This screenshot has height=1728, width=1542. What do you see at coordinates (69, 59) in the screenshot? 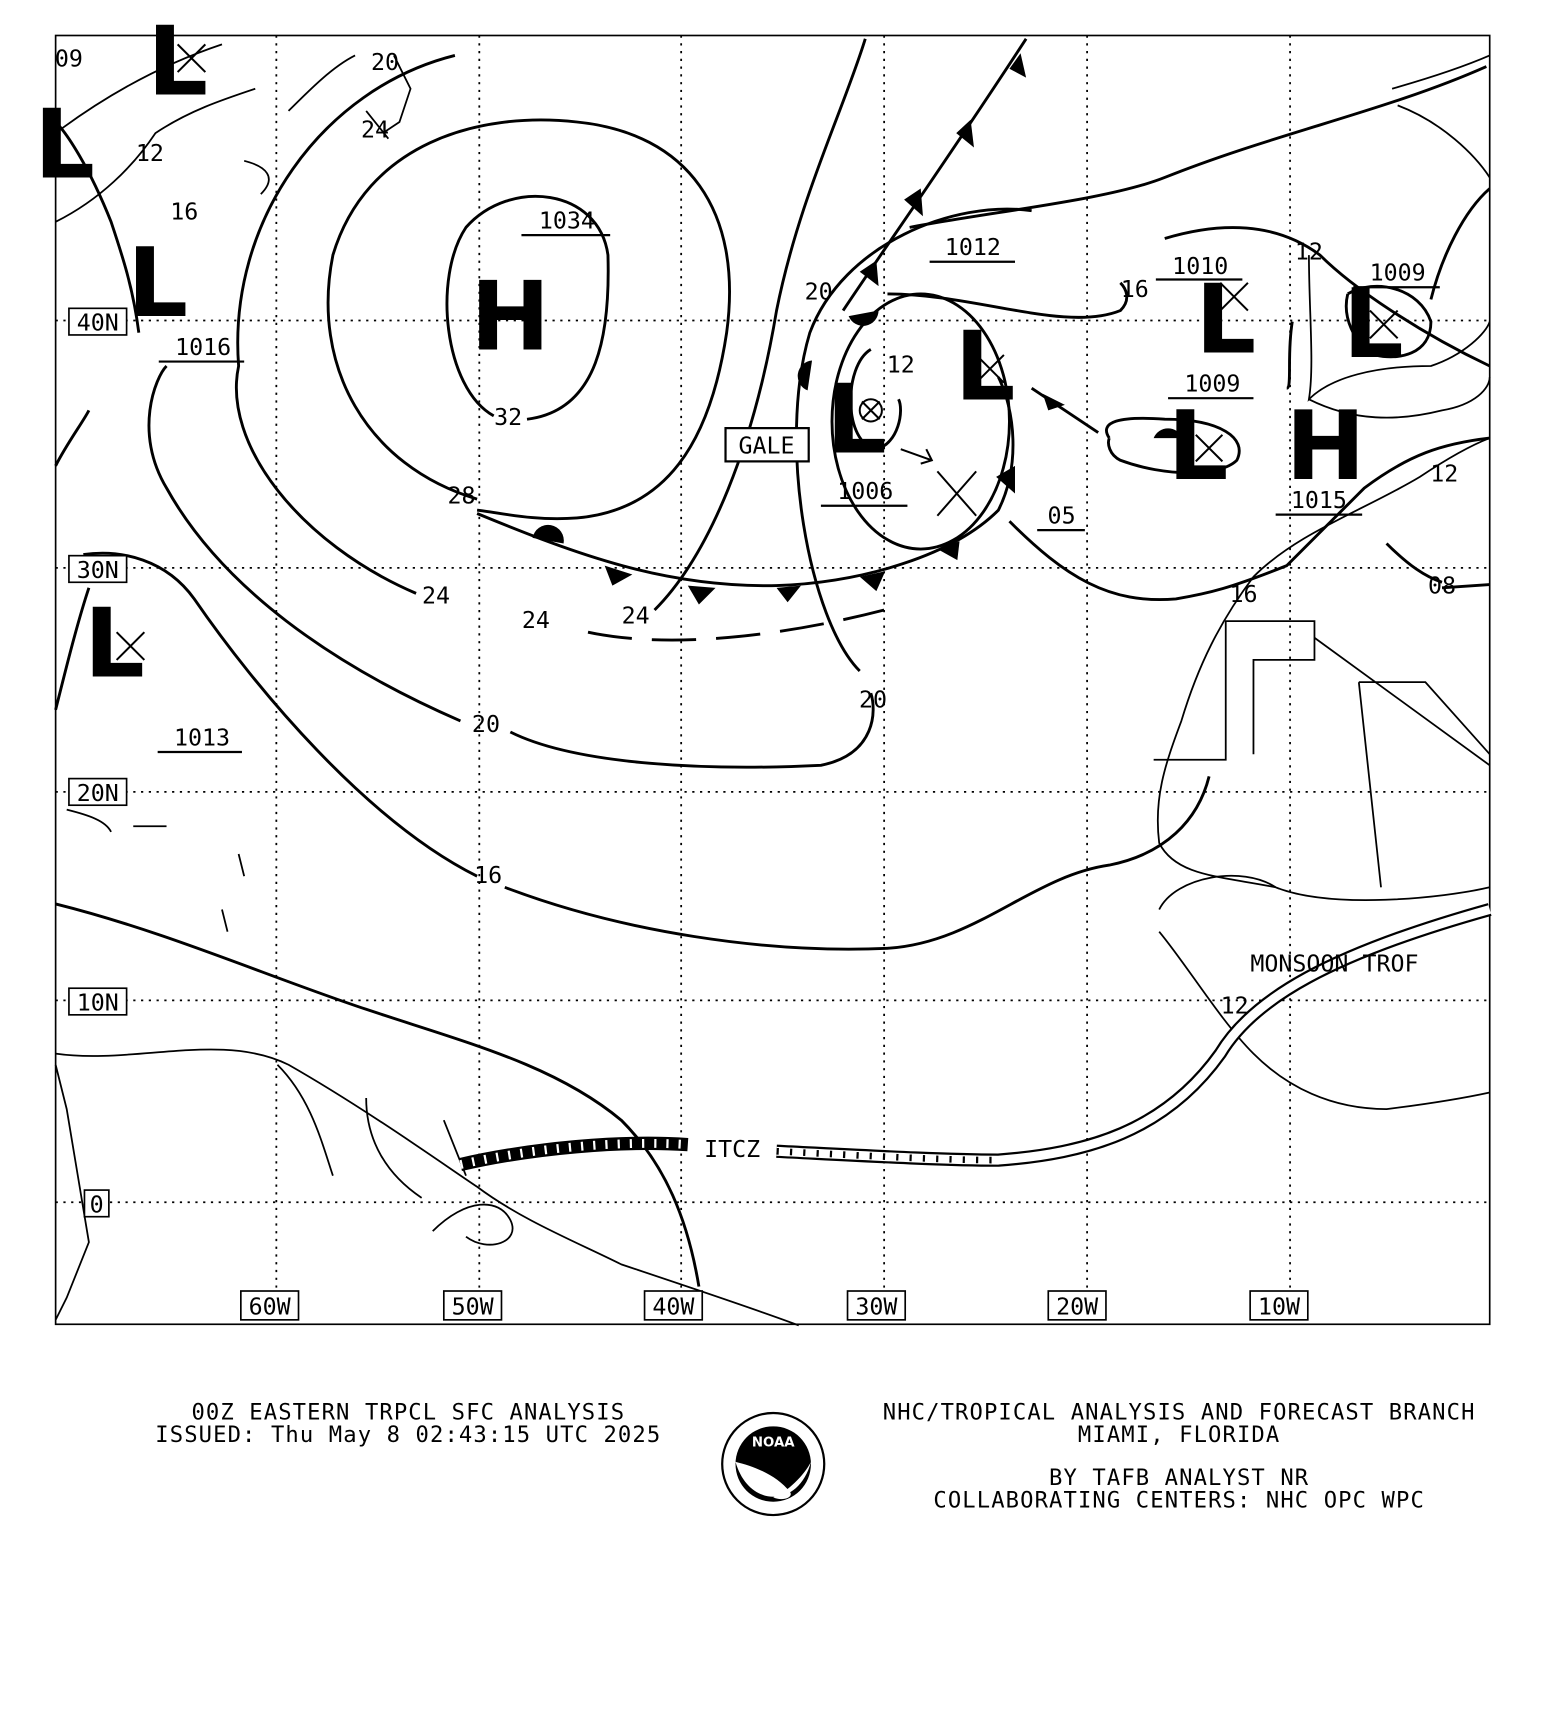
I see `isobar-label: 09` at bounding box center [69, 59].